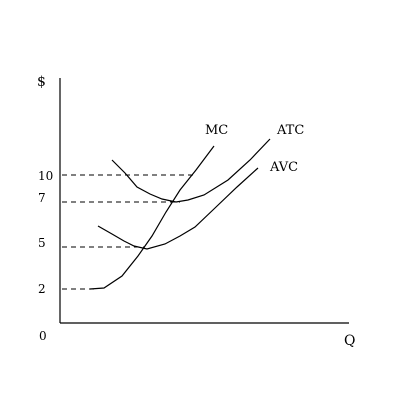 The width and height of the screenshot is (400, 405). I want to click on atc-label: ATC, so click(290, 130).